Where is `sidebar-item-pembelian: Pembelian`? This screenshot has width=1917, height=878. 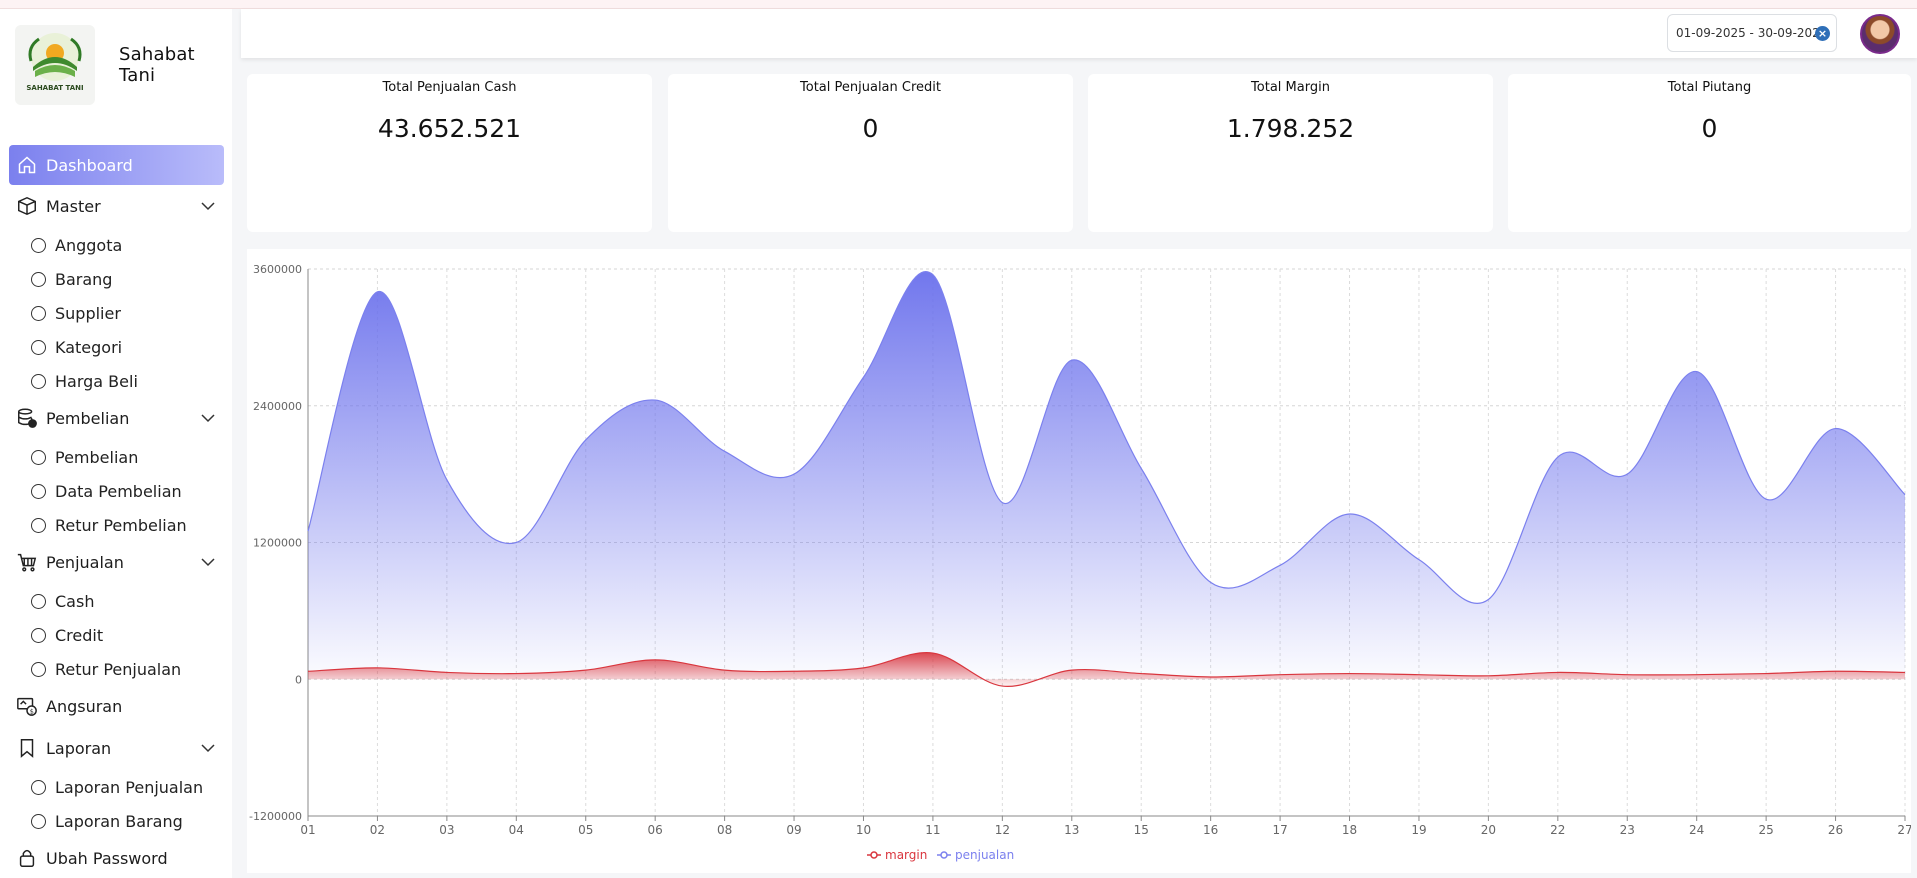 sidebar-item-pembelian: Pembelian is located at coordinates (116, 418).